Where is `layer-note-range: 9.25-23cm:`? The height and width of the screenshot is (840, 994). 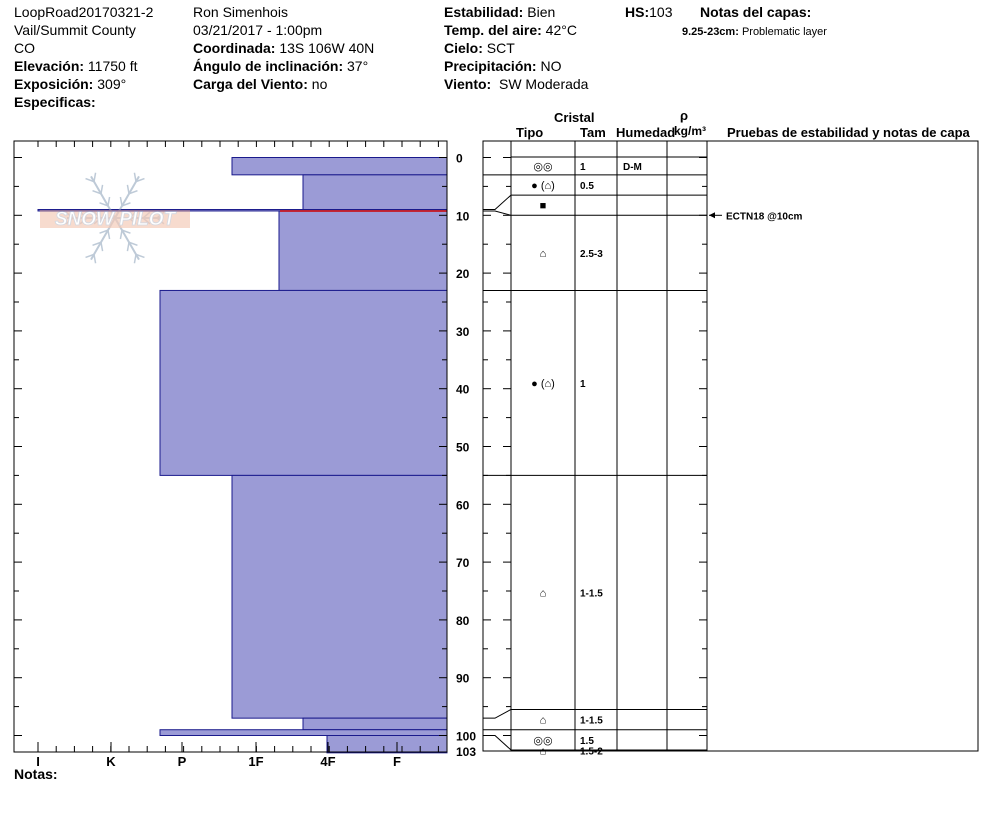
layer-note-range: 9.25-23cm: is located at coordinates (710, 32).